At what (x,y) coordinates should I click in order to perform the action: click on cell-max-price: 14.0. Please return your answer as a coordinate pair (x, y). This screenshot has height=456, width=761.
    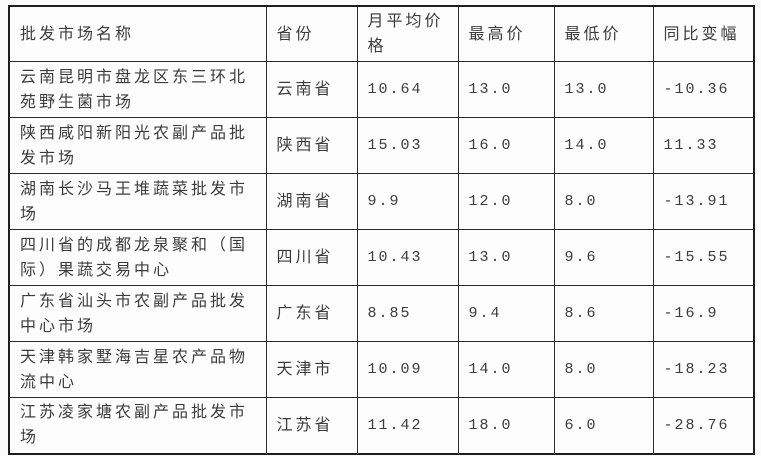
    Looking at the image, I should click on (506, 369).